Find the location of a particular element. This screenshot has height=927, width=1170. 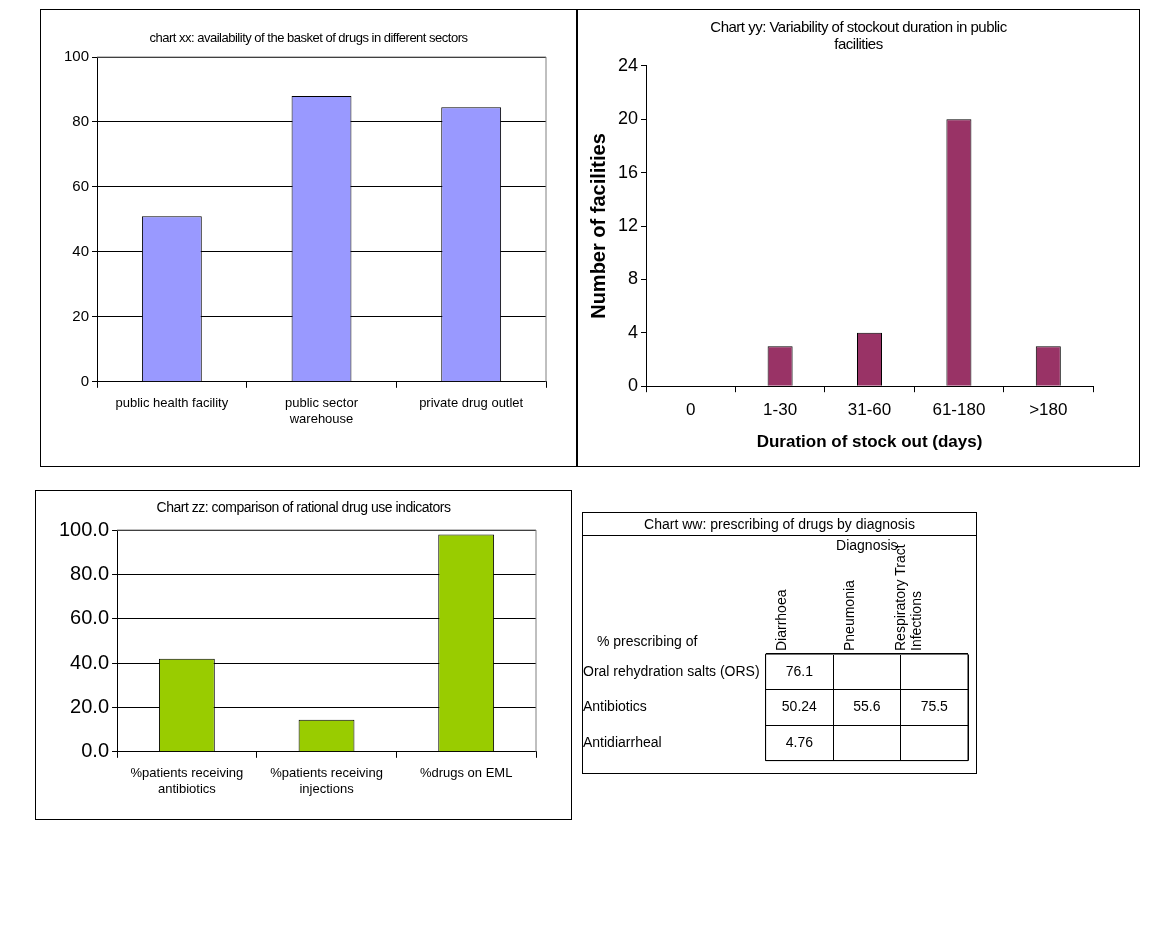

x-tick-label: %patients receiving antibiotics is located at coordinates (187, 780).